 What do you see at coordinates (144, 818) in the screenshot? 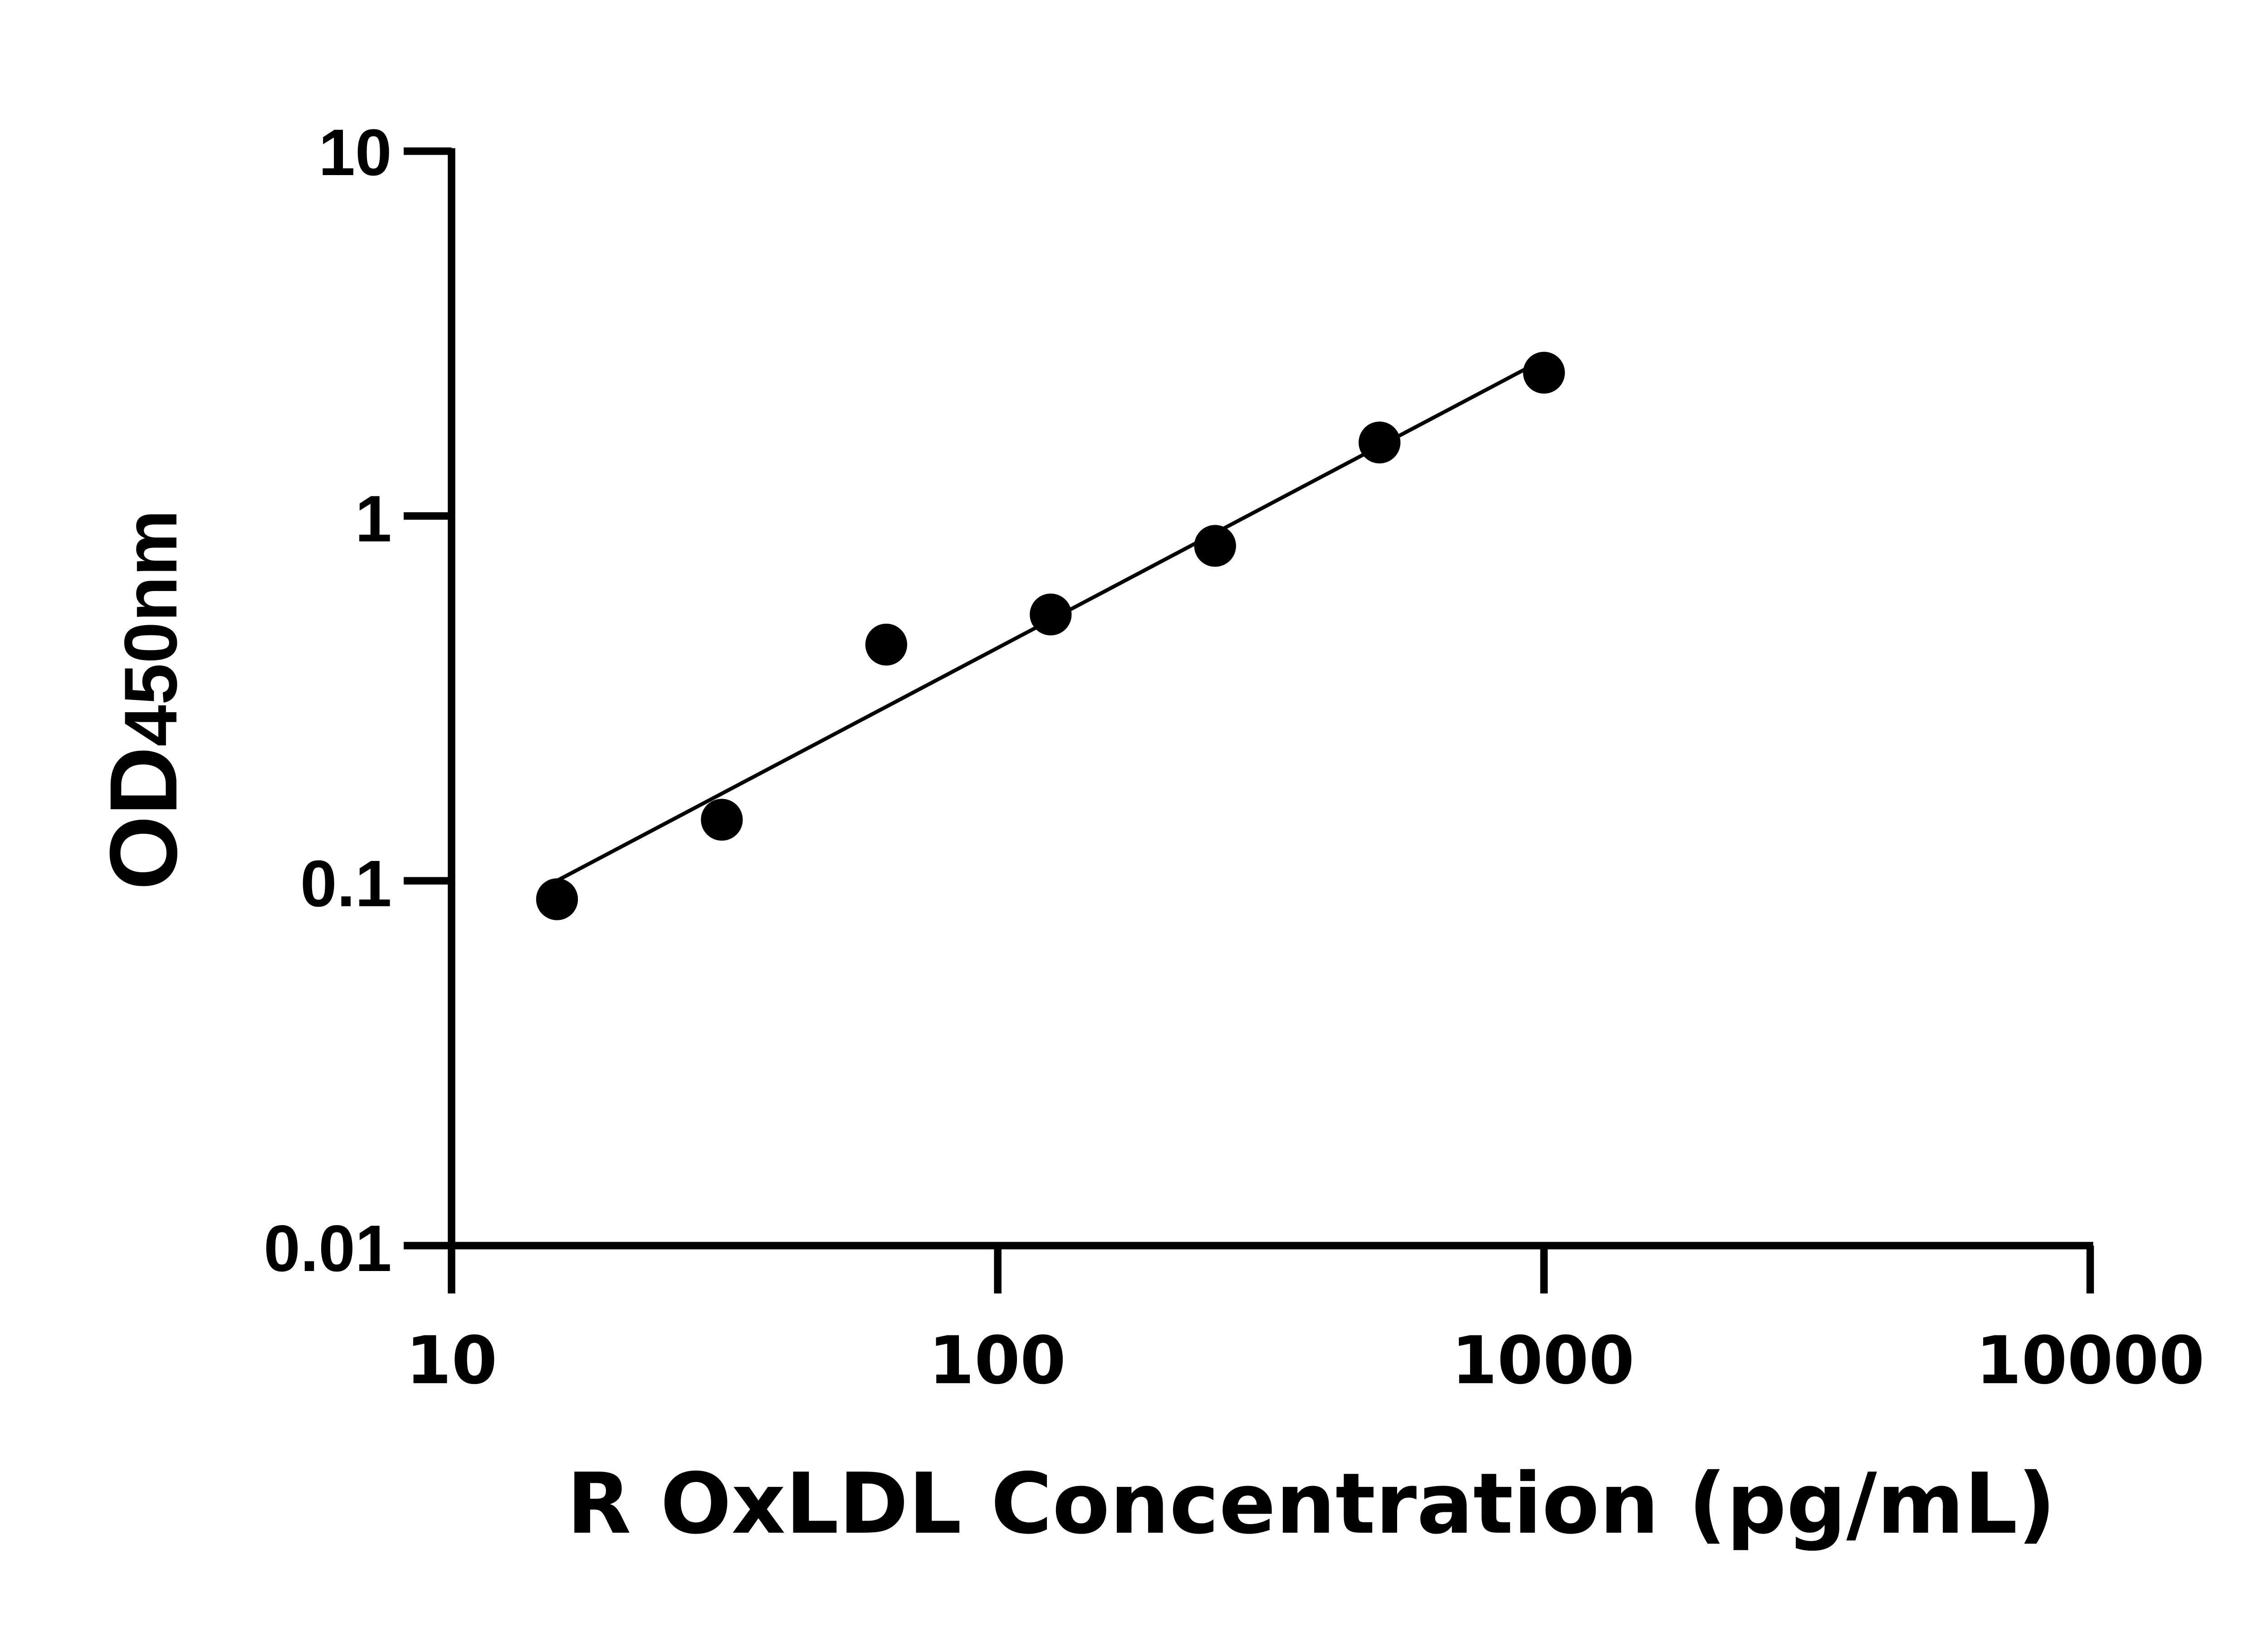
I see `y-axis-label-main: OD` at bounding box center [144, 818].